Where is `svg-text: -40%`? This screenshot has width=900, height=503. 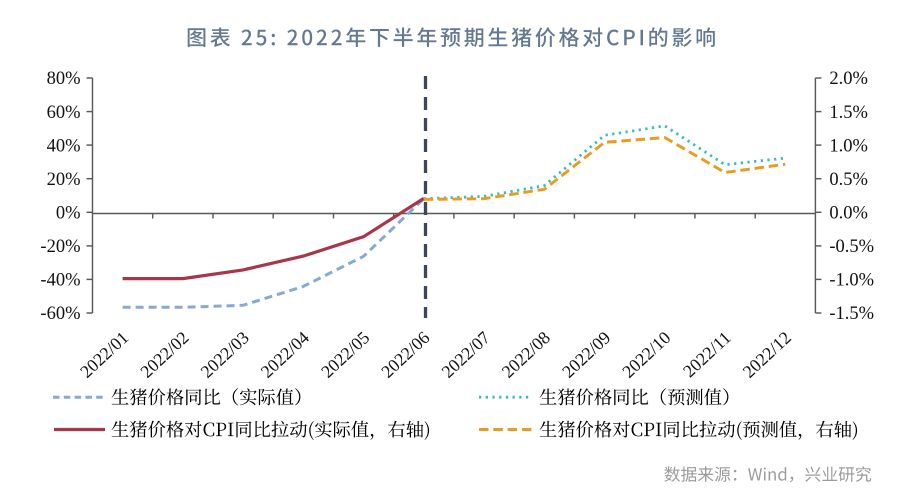
svg-text: -40% is located at coordinates (60, 281).